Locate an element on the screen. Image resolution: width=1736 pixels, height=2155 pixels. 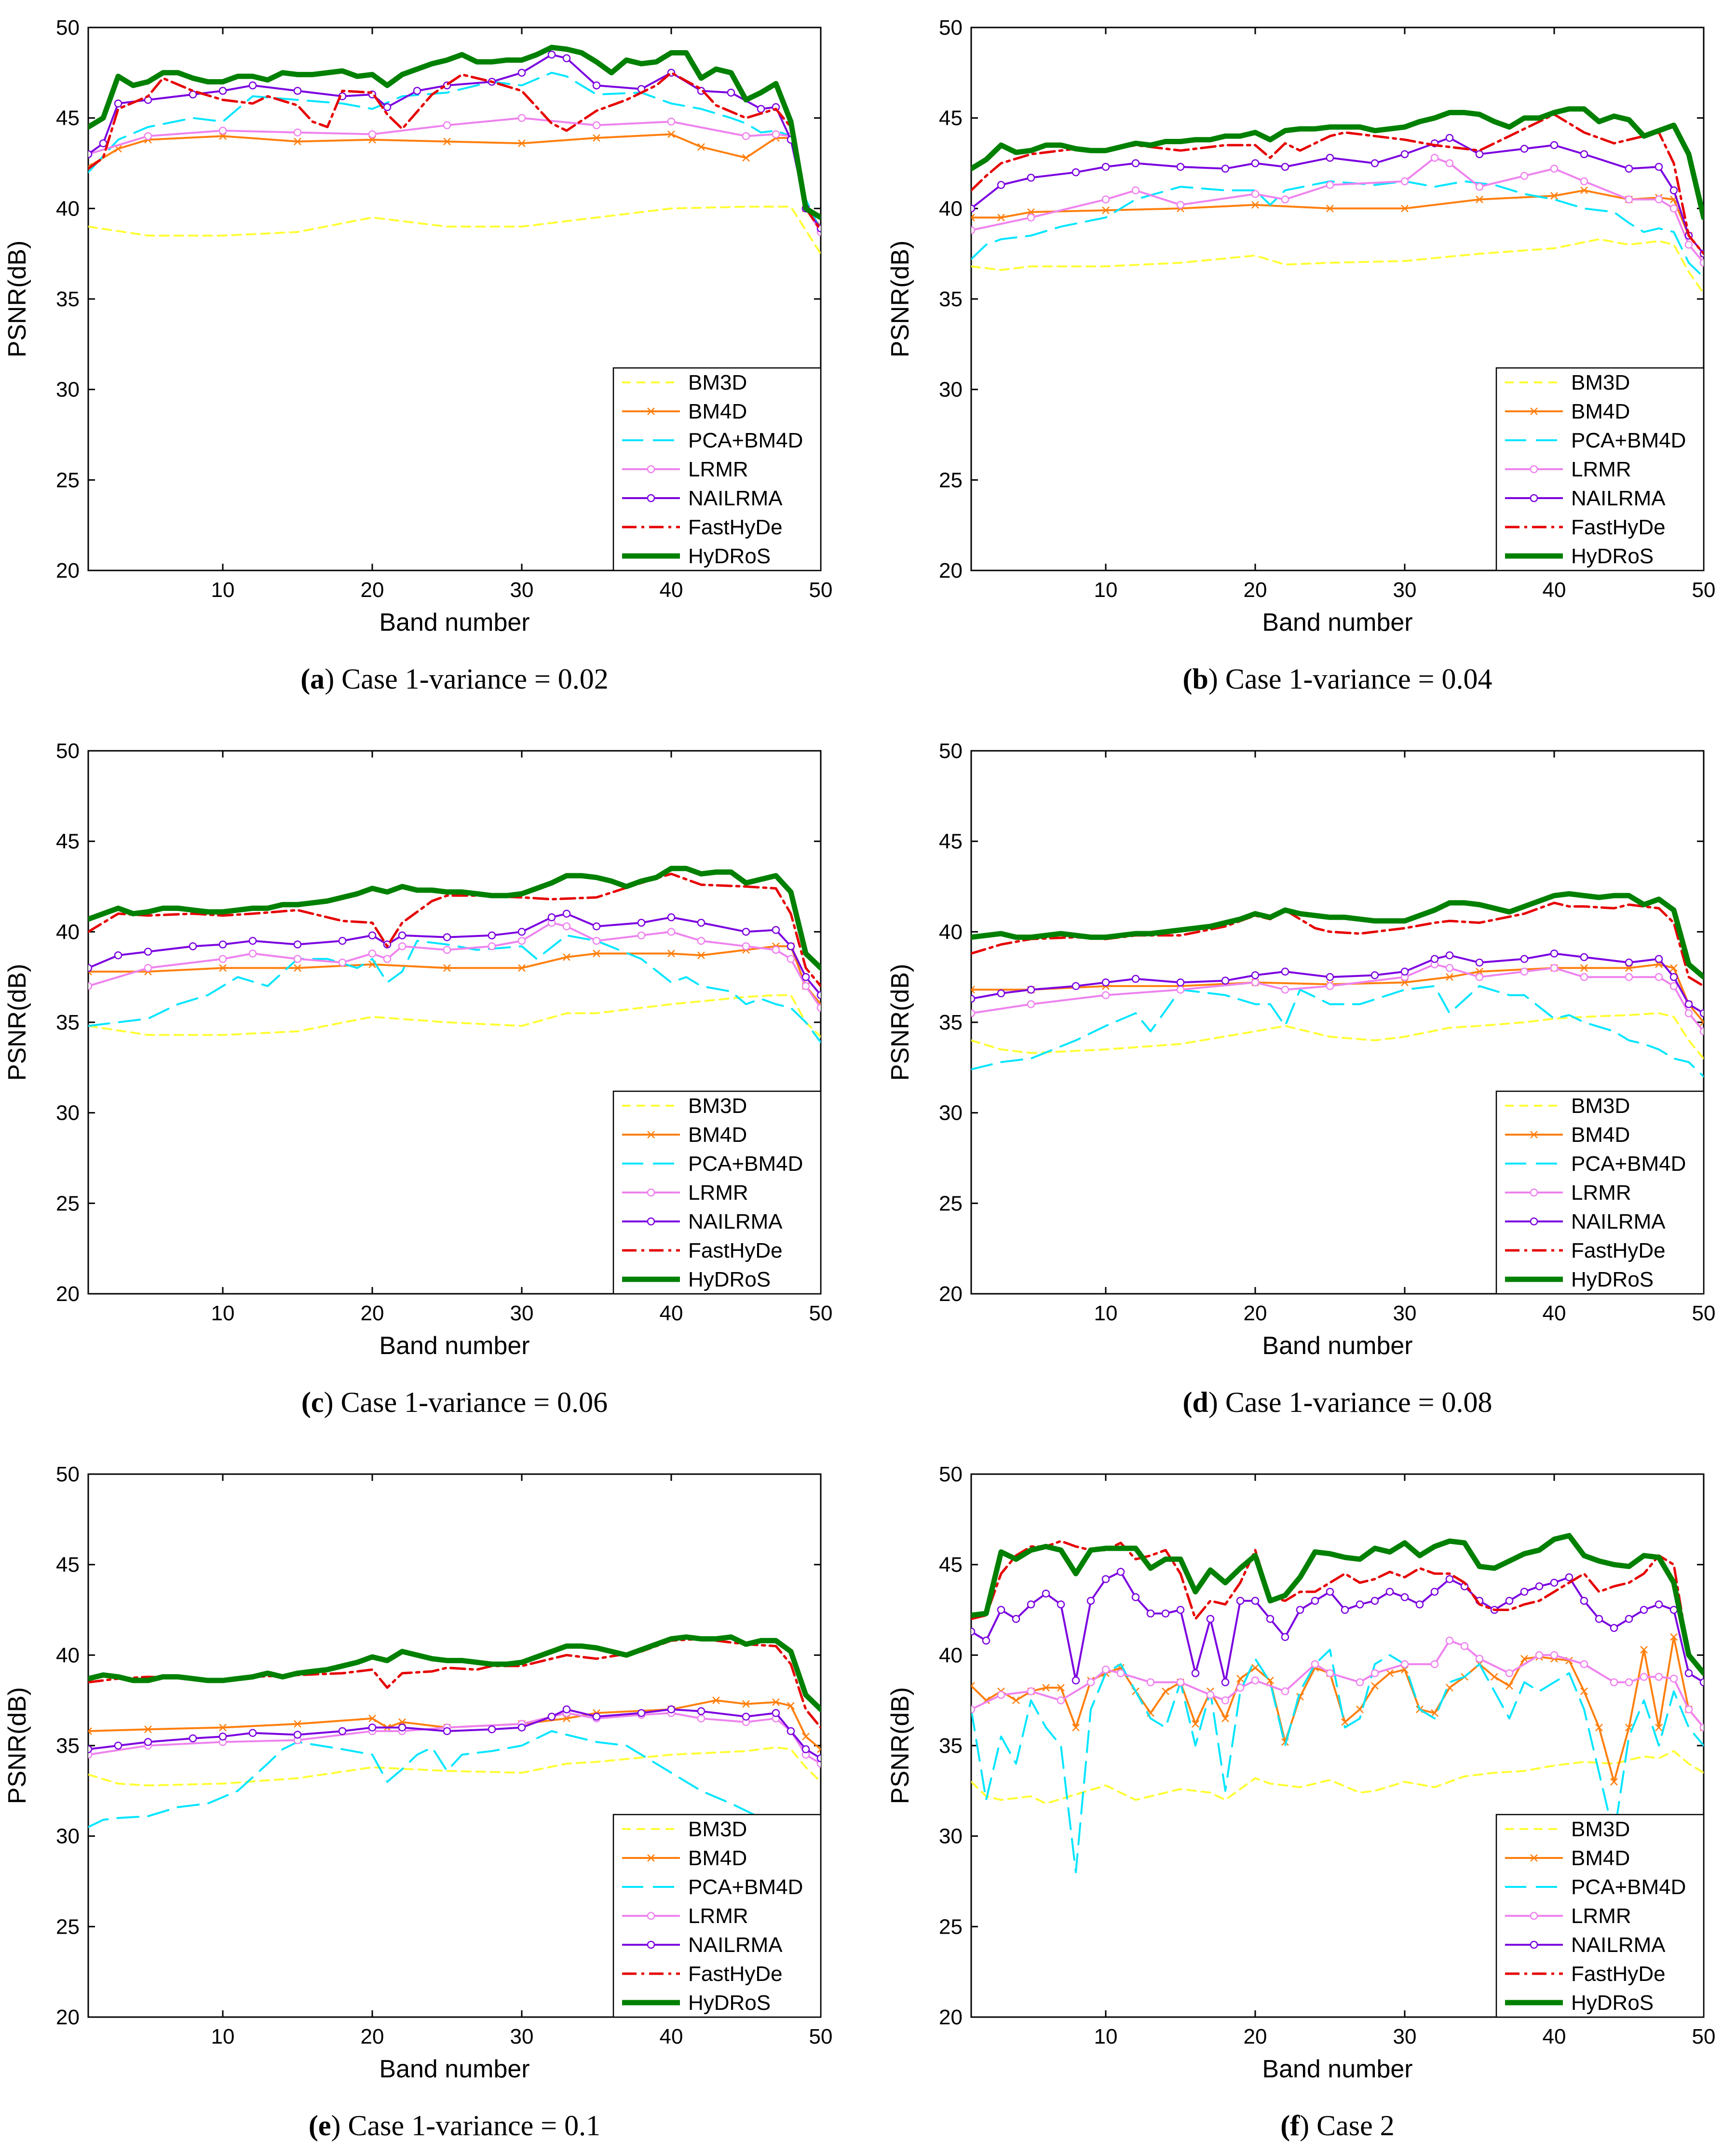
panel-caption: (e) Case 1-variance = 0.1 is located at coordinates (455, 2125).